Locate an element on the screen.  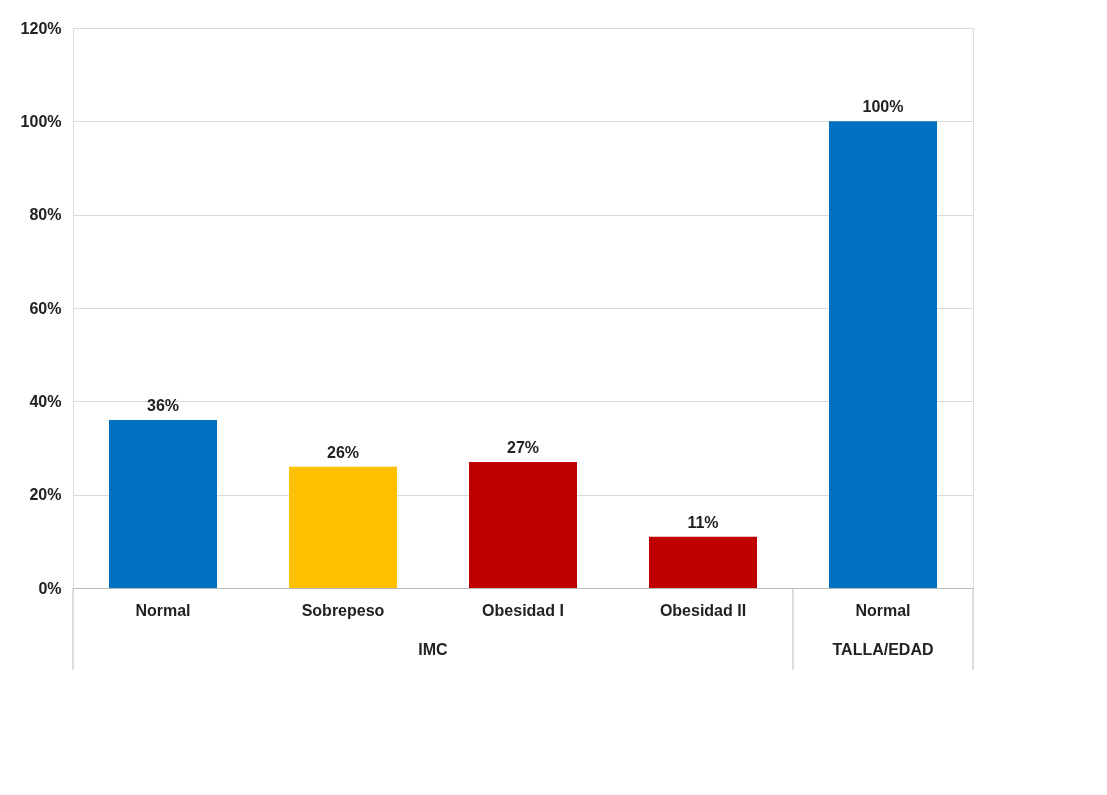
y-tick-label: 20% is located at coordinates (45, 495).